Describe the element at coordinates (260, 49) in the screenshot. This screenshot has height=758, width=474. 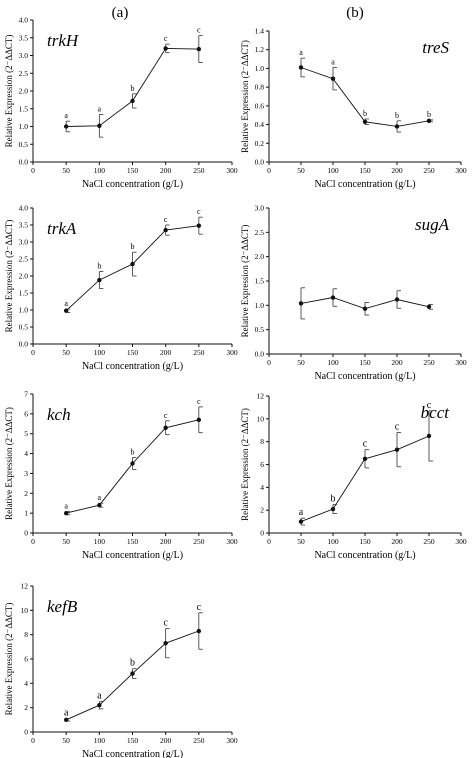
I see `y-tick-label: 1.2` at that location.